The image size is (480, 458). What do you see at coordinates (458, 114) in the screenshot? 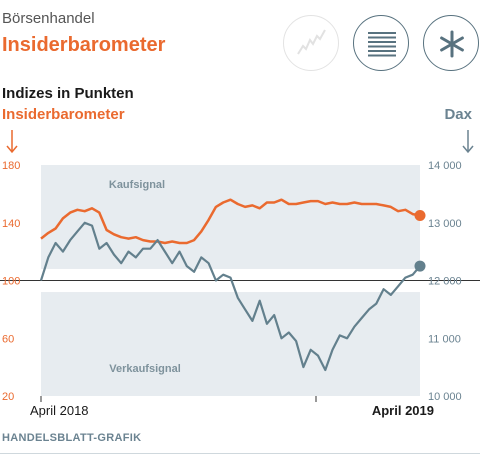
I see `right-axis-title: Dax` at bounding box center [458, 114].